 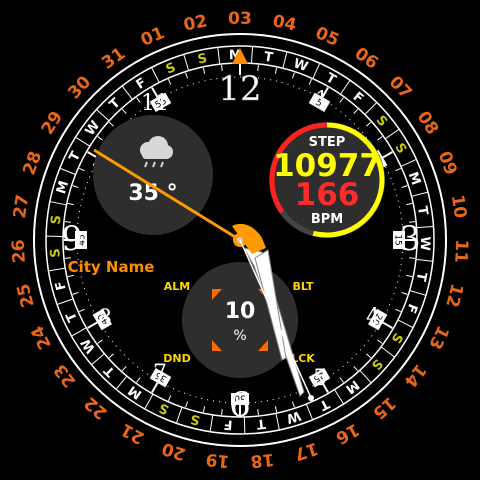 I want to click on bpm-value: 166, so click(x=327, y=195).